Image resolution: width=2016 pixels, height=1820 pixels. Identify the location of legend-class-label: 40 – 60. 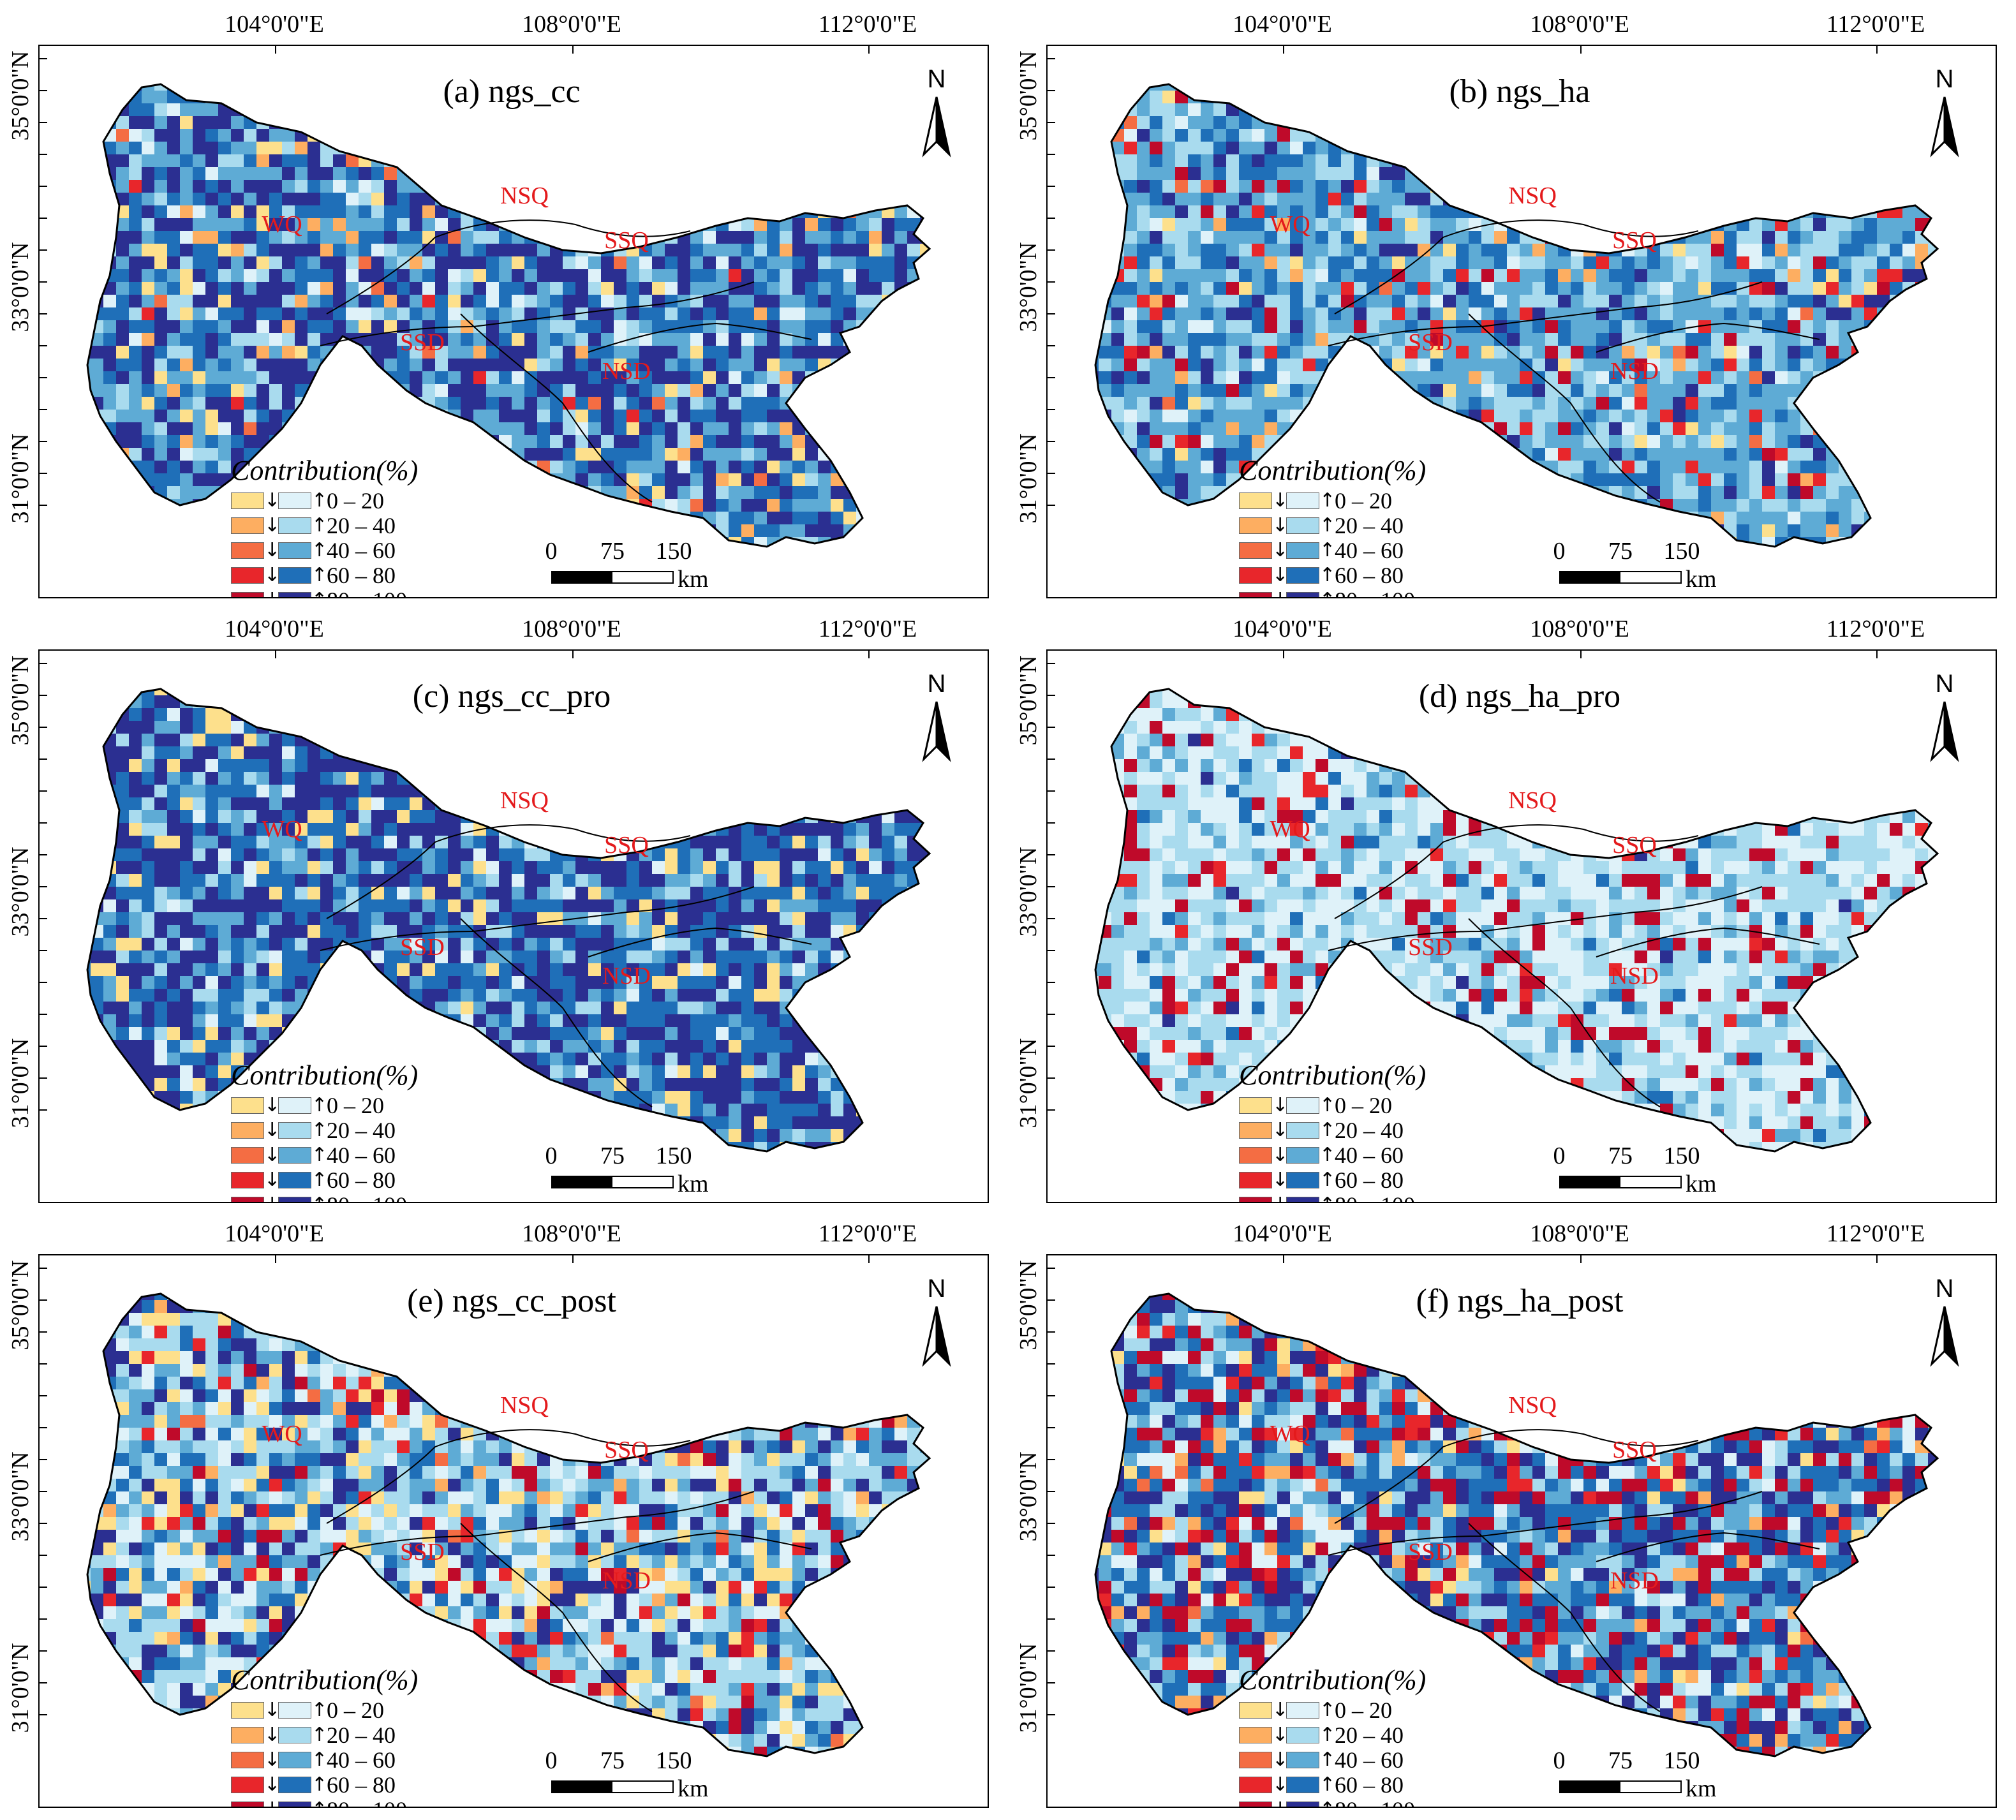
(1369, 550).